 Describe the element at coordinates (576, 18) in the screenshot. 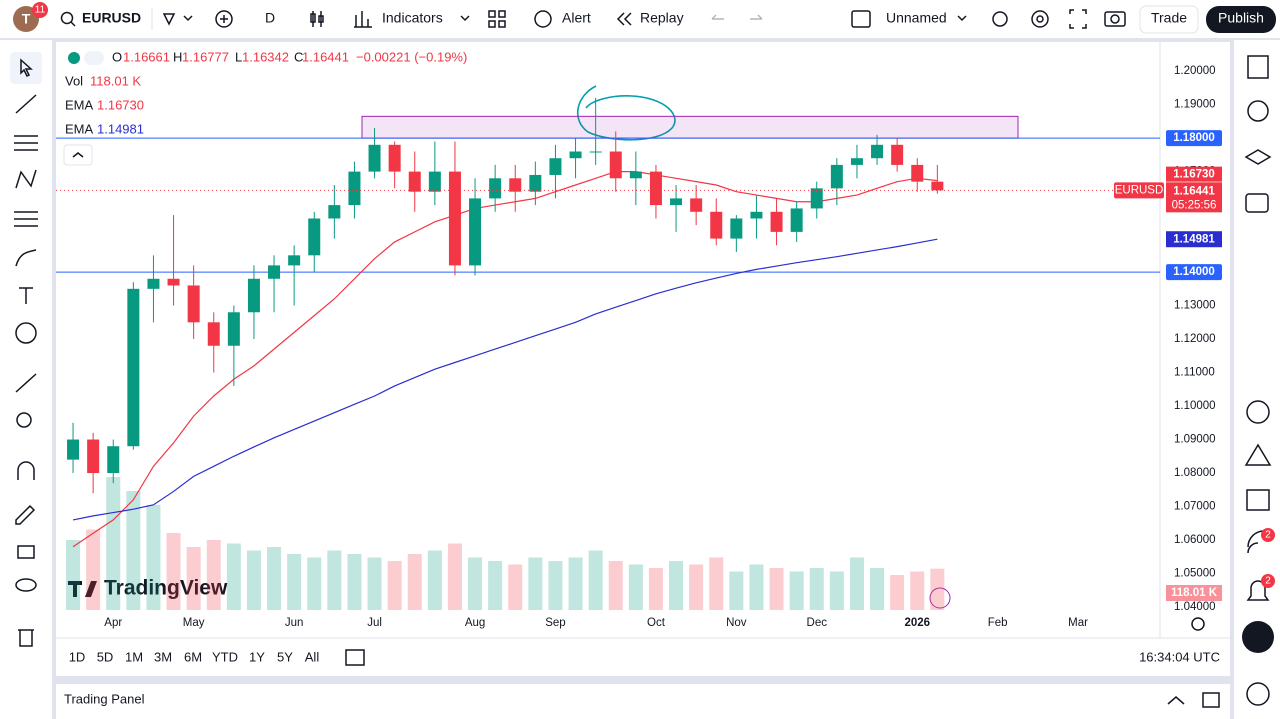

I see `alert: Alert` at that location.